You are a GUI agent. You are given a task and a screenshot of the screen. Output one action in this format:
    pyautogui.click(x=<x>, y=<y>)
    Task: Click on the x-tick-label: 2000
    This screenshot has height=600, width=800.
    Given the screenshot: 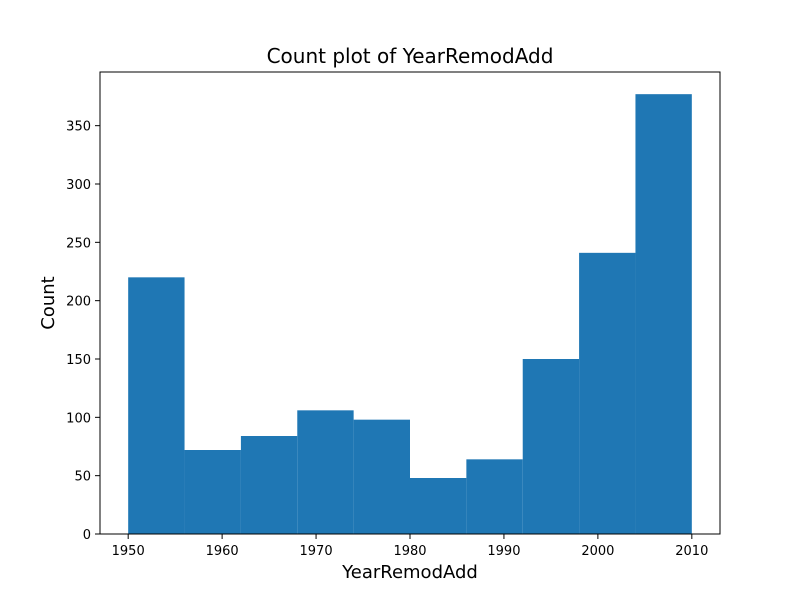 What is the action you would take?
    pyautogui.click(x=597, y=551)
    